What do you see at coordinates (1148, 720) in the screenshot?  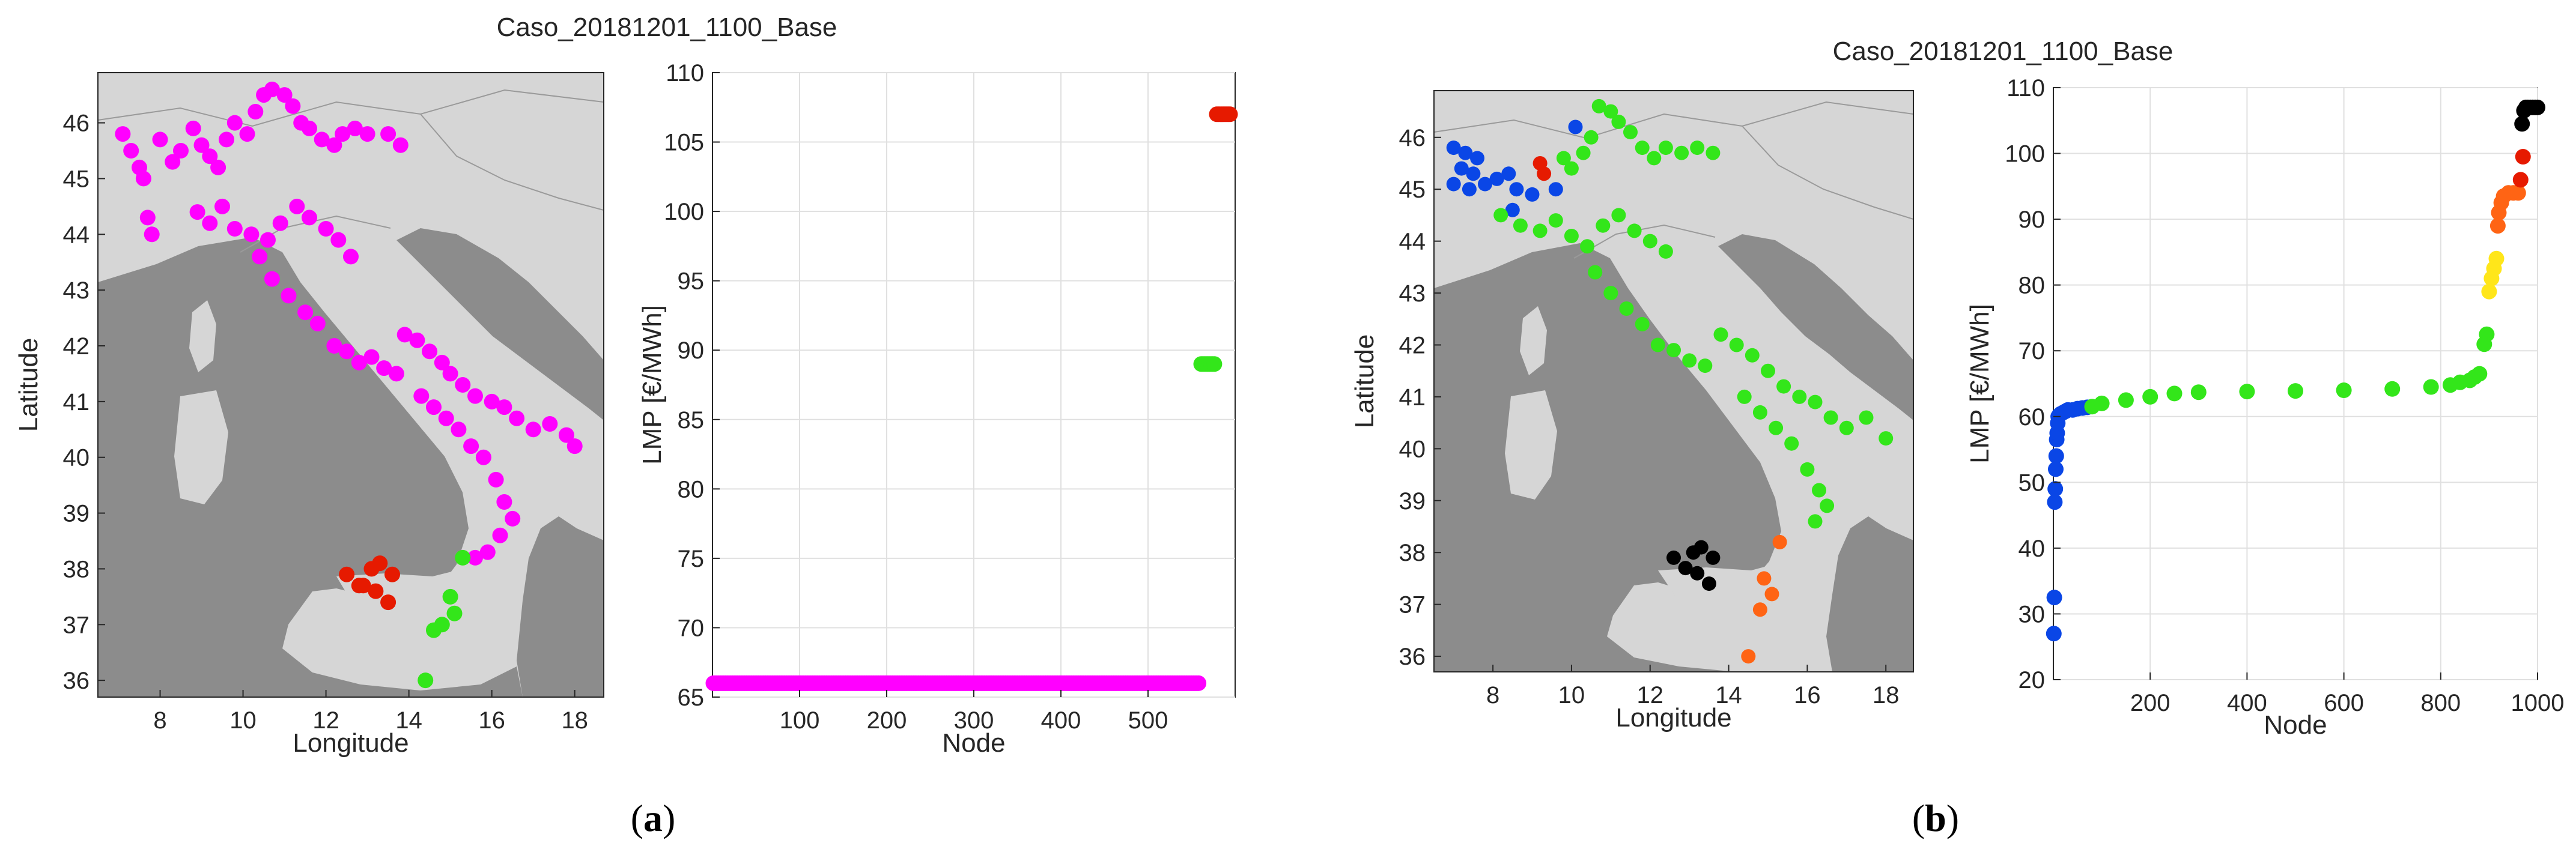 I see `x-tick-label: 500` at bounding box center [1148, 720].